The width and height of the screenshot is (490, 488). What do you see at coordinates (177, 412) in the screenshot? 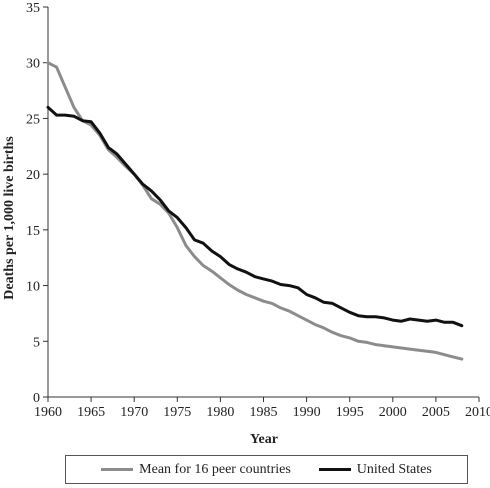
I see `x-tick-label: 1975` at bounding box center [177, 412].